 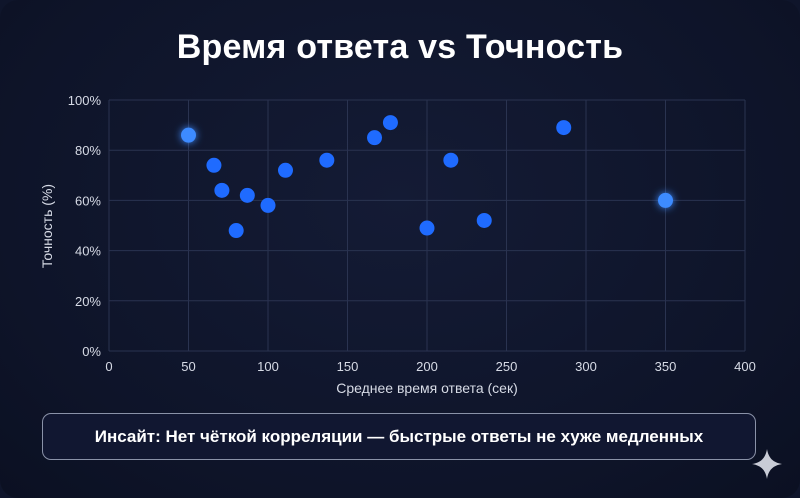 What do you see at coordinates (745, 366) in the screenshot?
I see `x-tick-label: 400` at bounding box center [745, 366].